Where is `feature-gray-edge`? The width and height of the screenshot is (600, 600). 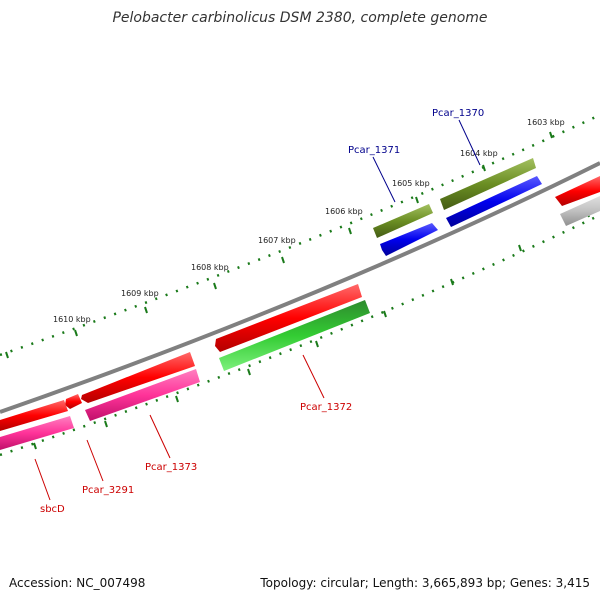
feature-gray-edge is located at coordinates (580, 211).